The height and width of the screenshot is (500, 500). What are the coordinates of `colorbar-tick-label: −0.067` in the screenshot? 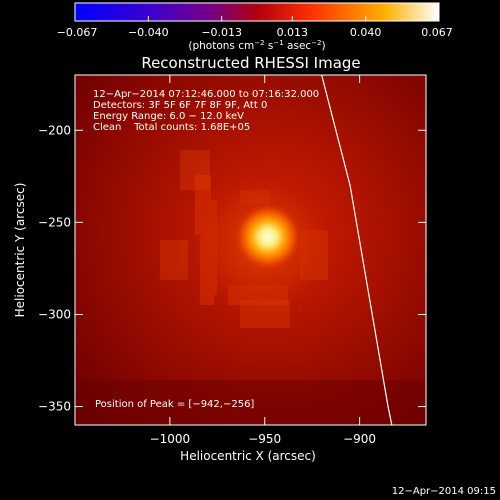 It's located at (77, 32).